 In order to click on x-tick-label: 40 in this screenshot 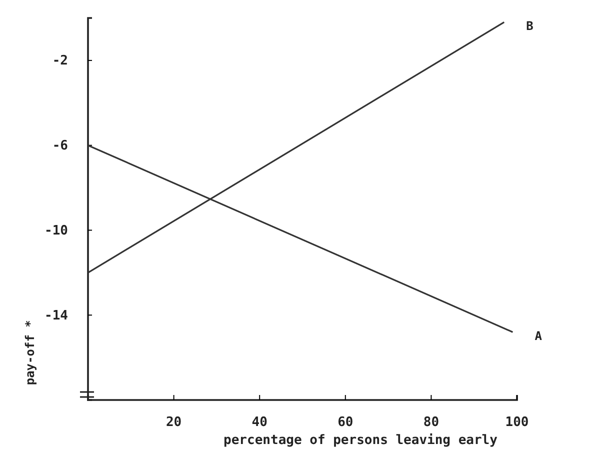, I will do `click(260, 422)`.